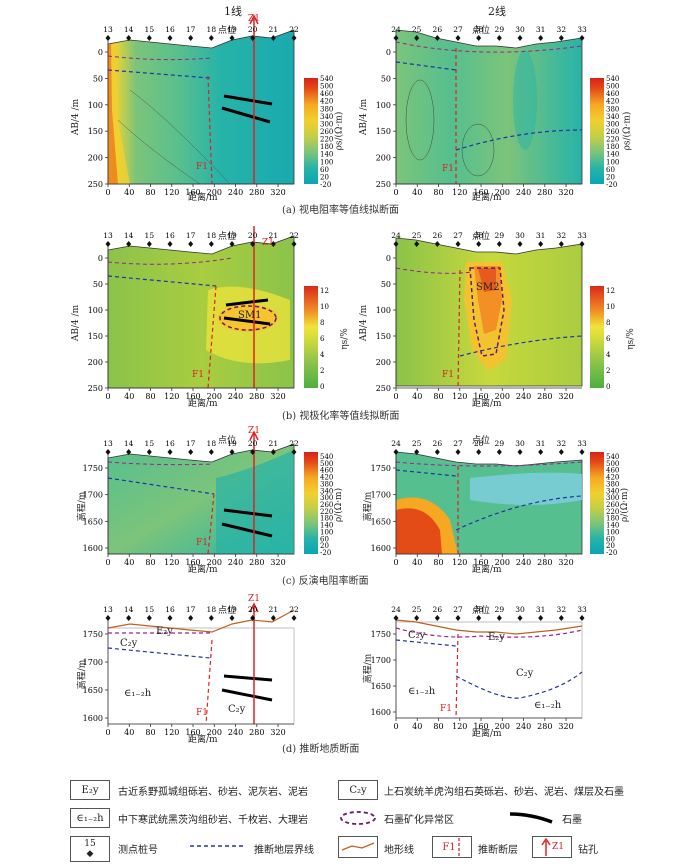 This screenshot has height=868, width=700. Describe the element at coordinates (358, 790) in the screenshot. I see `legend-c2y-box: C₂y` at that location.